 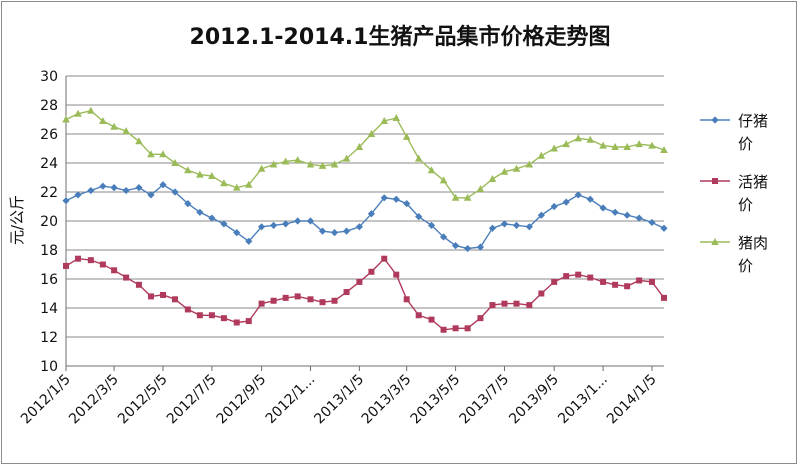 What do you see at coordinates (49, 338) in the screenshot?
I see `y-tick-label: 12` at bounding box center [49, 338].